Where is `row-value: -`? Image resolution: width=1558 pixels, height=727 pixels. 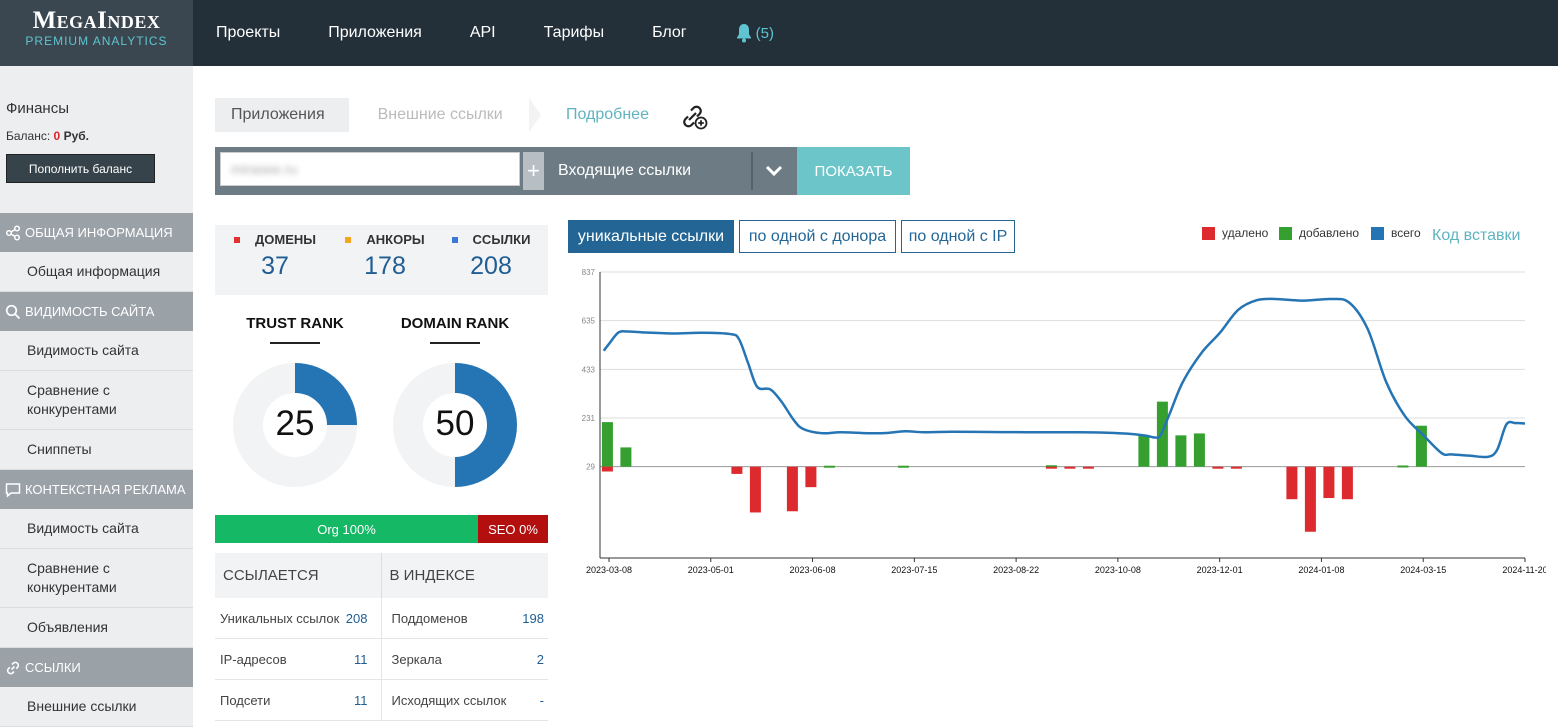 row-value: - is located at coordinates (541, 700).